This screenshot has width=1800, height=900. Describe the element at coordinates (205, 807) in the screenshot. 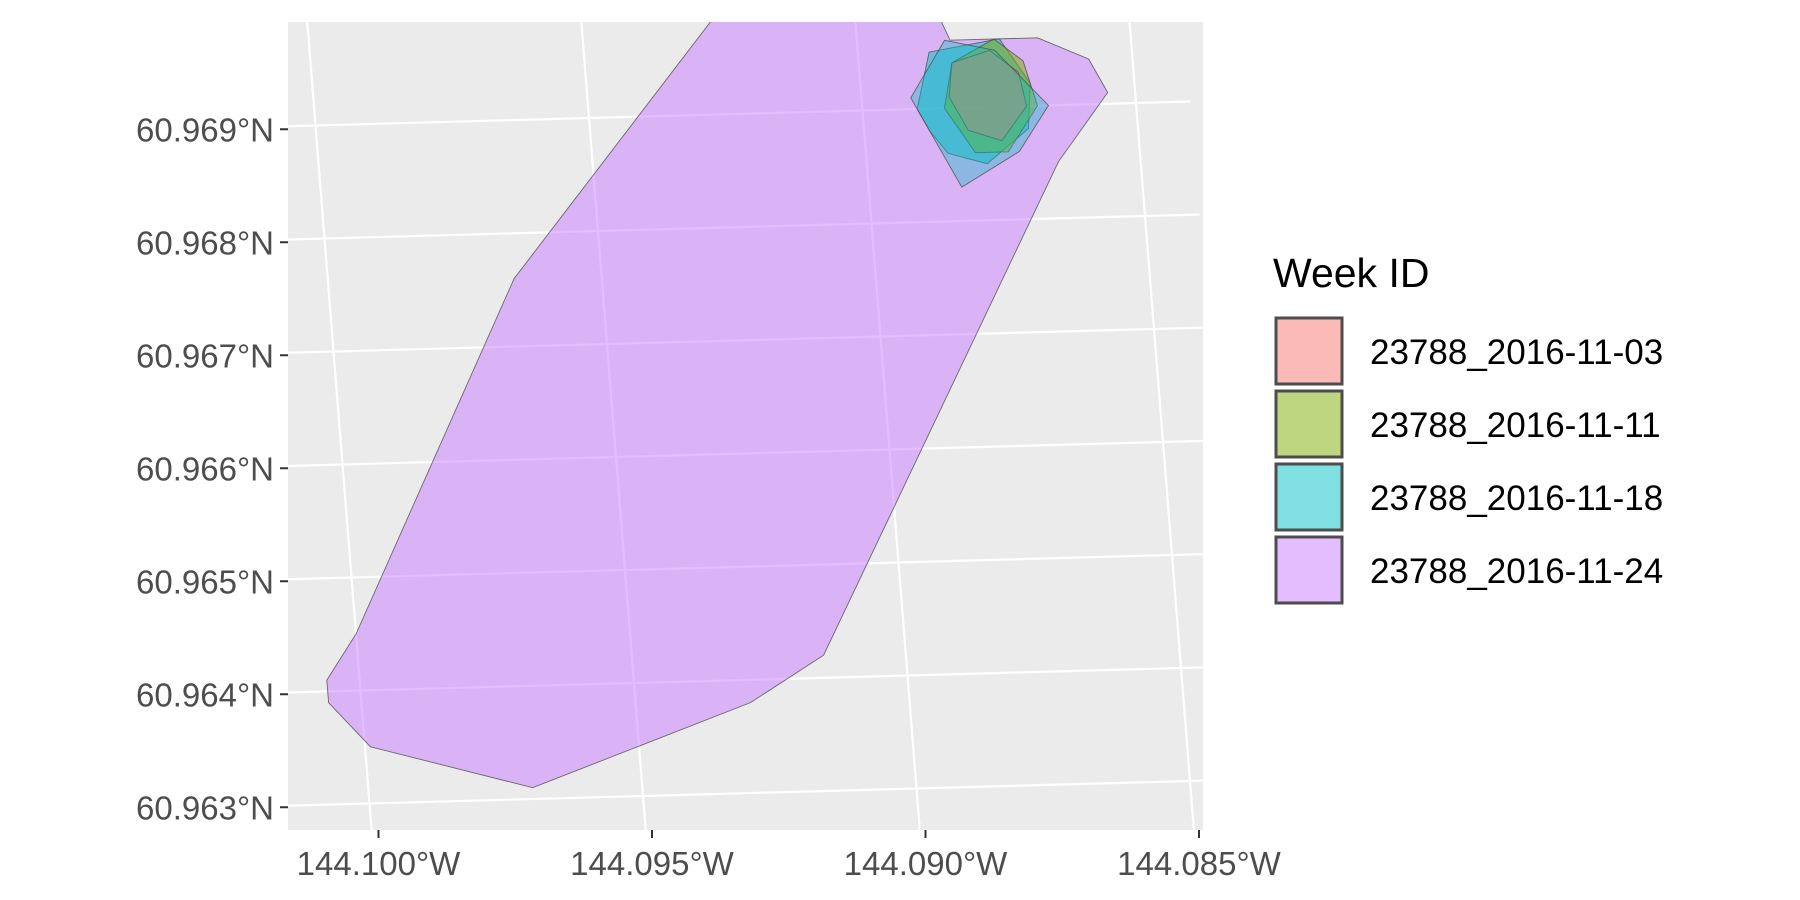

I see `y-tick-label-0: 60.963°N` at that location.